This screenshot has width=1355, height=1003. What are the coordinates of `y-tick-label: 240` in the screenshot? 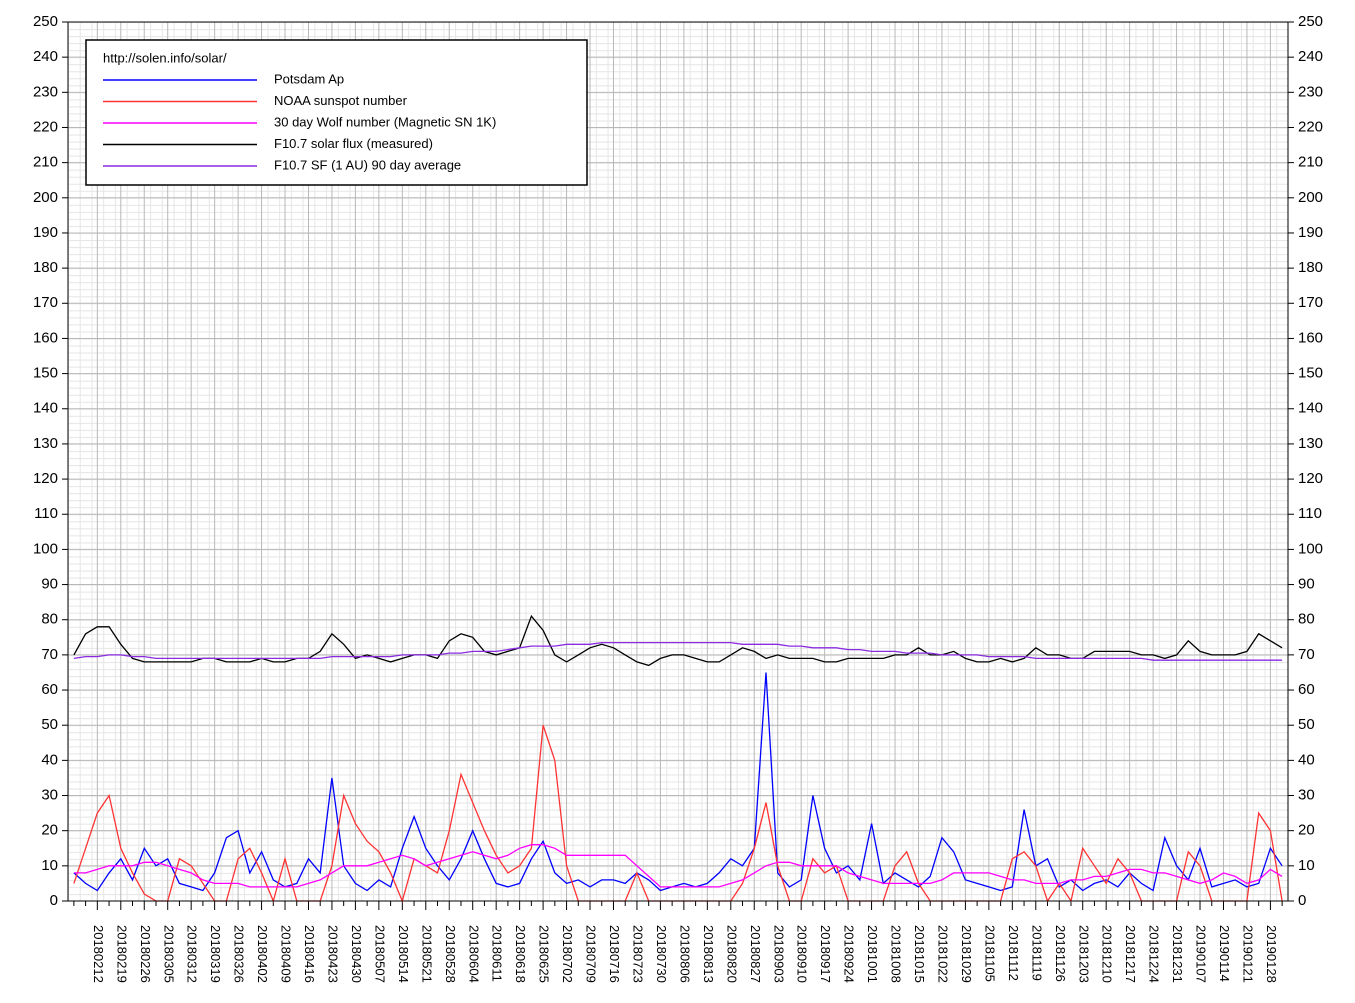 It's located at (45, 56).